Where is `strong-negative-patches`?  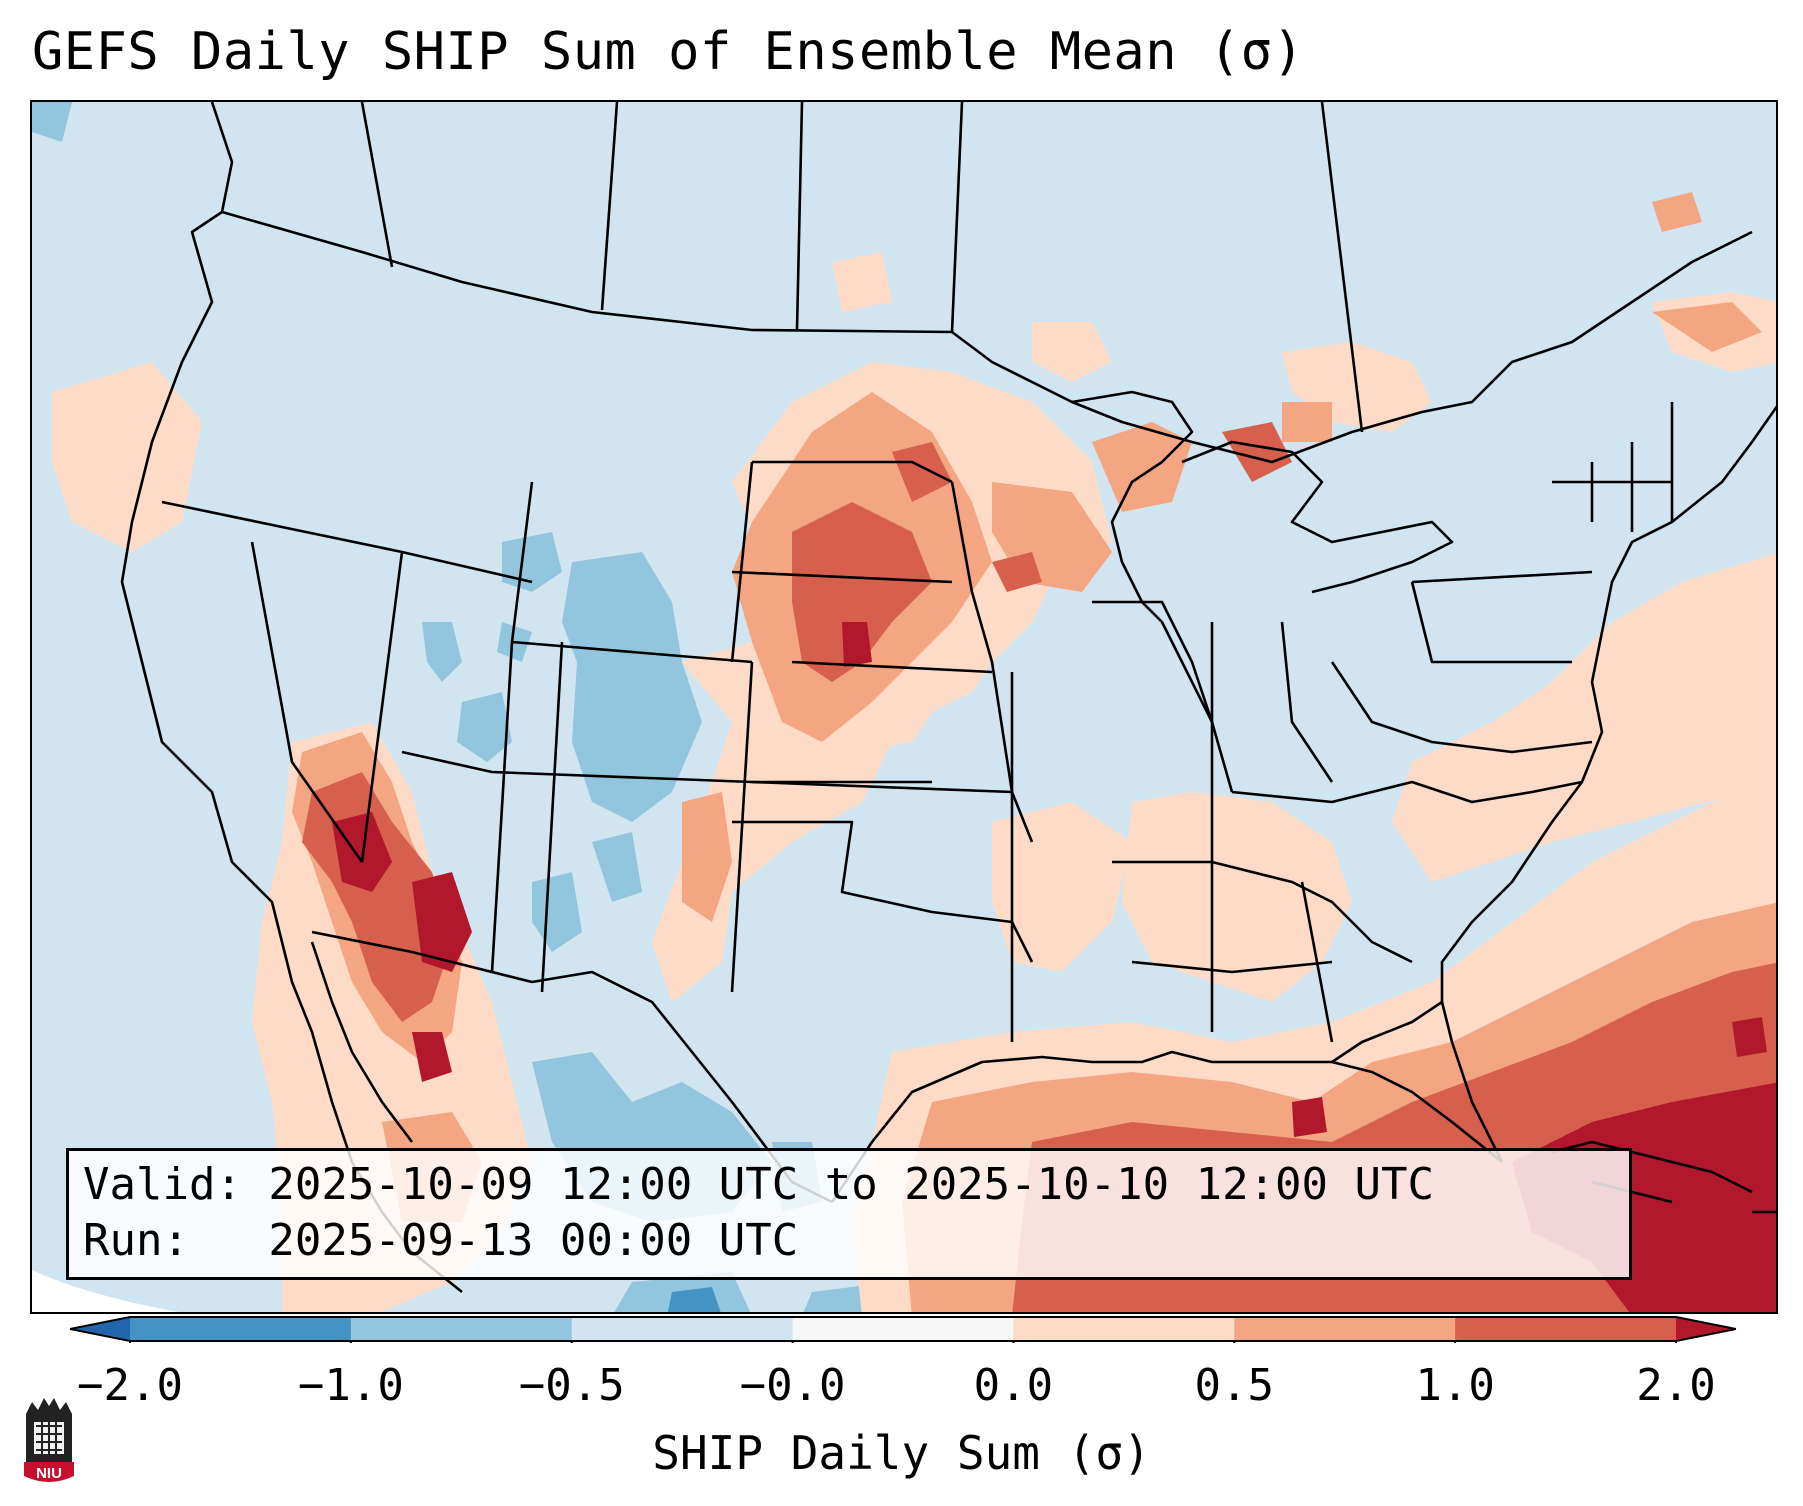 strong-negative-patches is located at coordinates (694, 1299).